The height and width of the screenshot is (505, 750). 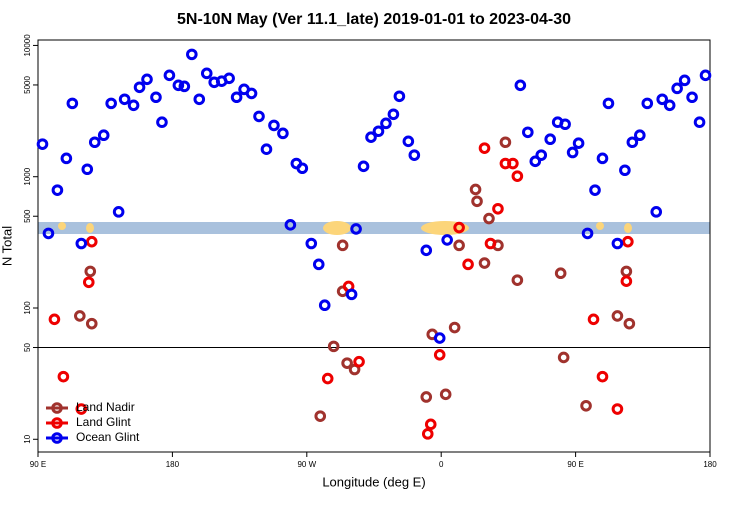 I want to click on map-strip, so click(x=374, y=228).